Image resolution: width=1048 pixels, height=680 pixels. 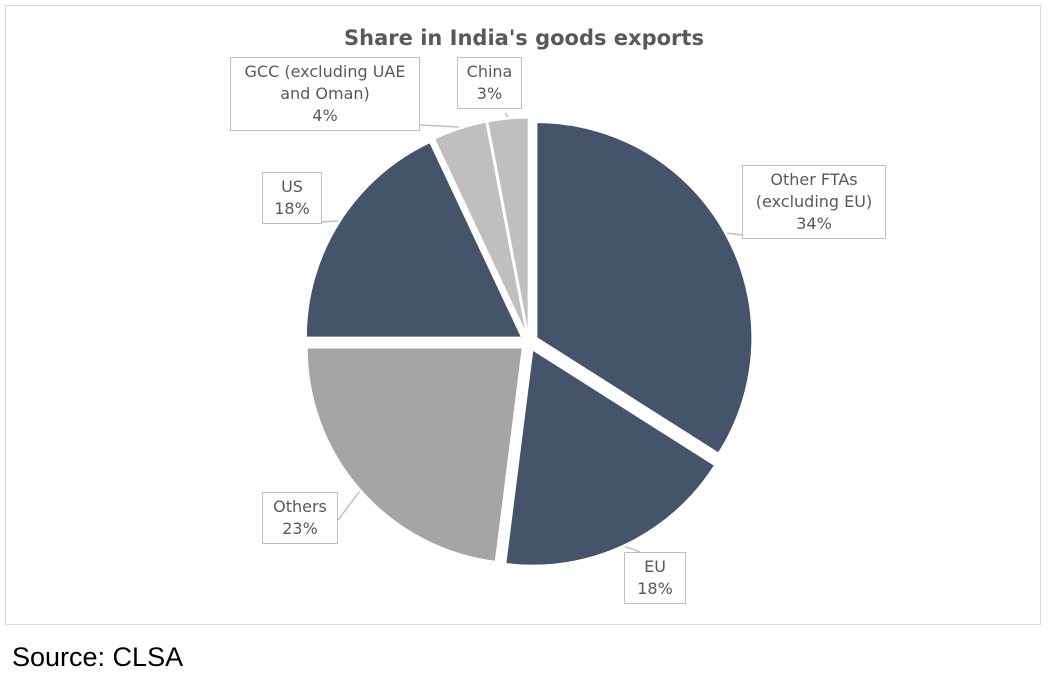 What do you see at coordinates (98, 657) in the screenshot?
I see `source-note: Source: CLSA` at bounding box center [98, 657].